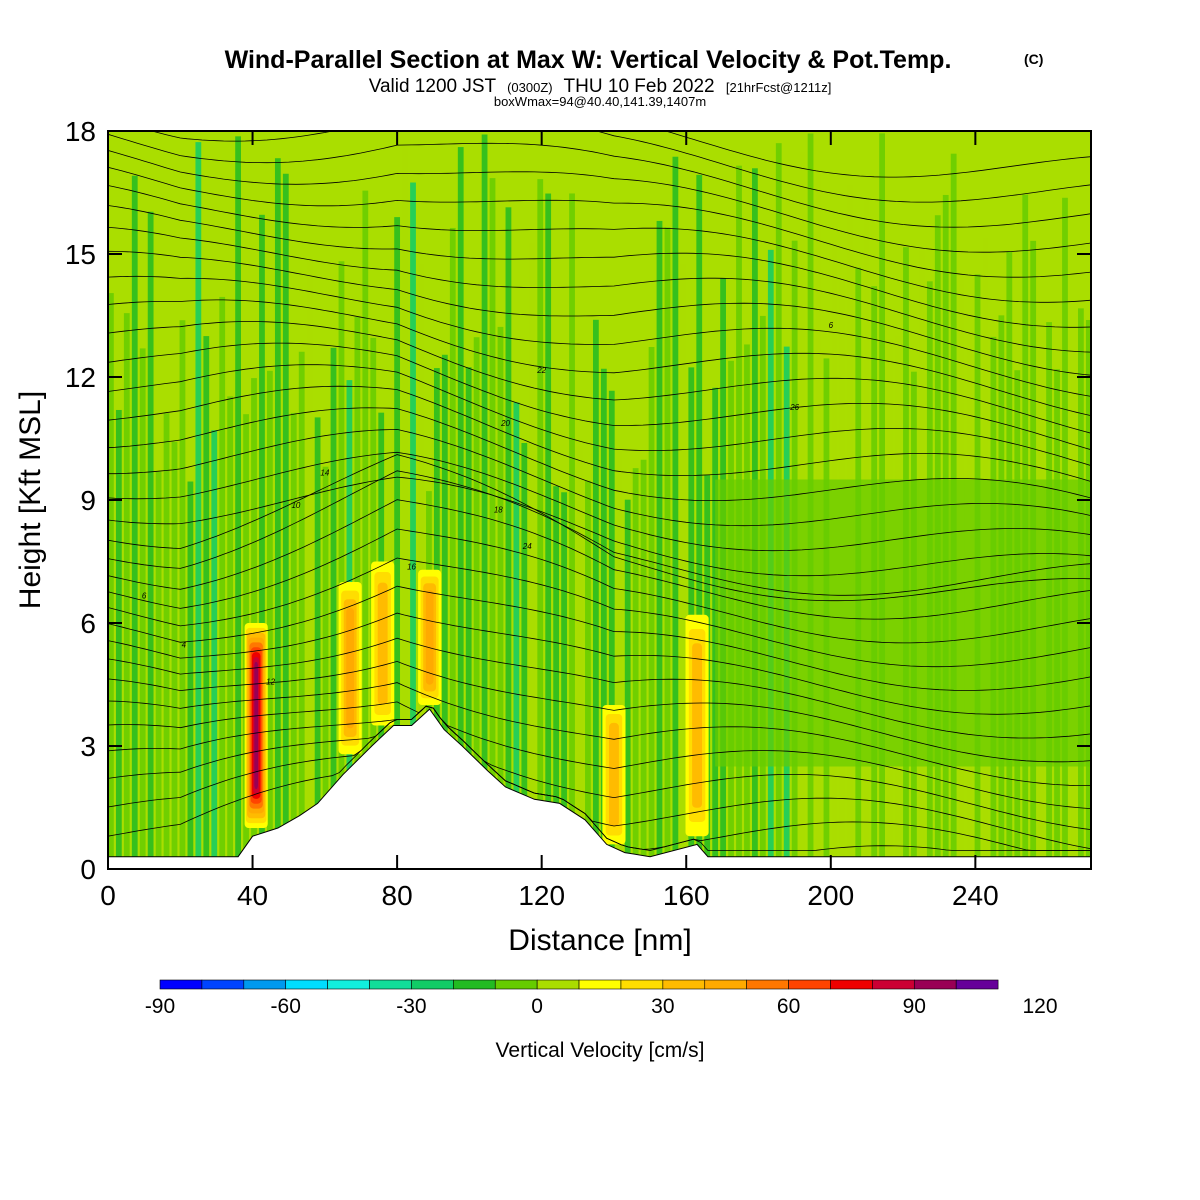 This screenshot has height=1200, width=1200. Describe the element at coordinates (975, 895) in the screenshot. I see `x-tick-label: 240` at that location.